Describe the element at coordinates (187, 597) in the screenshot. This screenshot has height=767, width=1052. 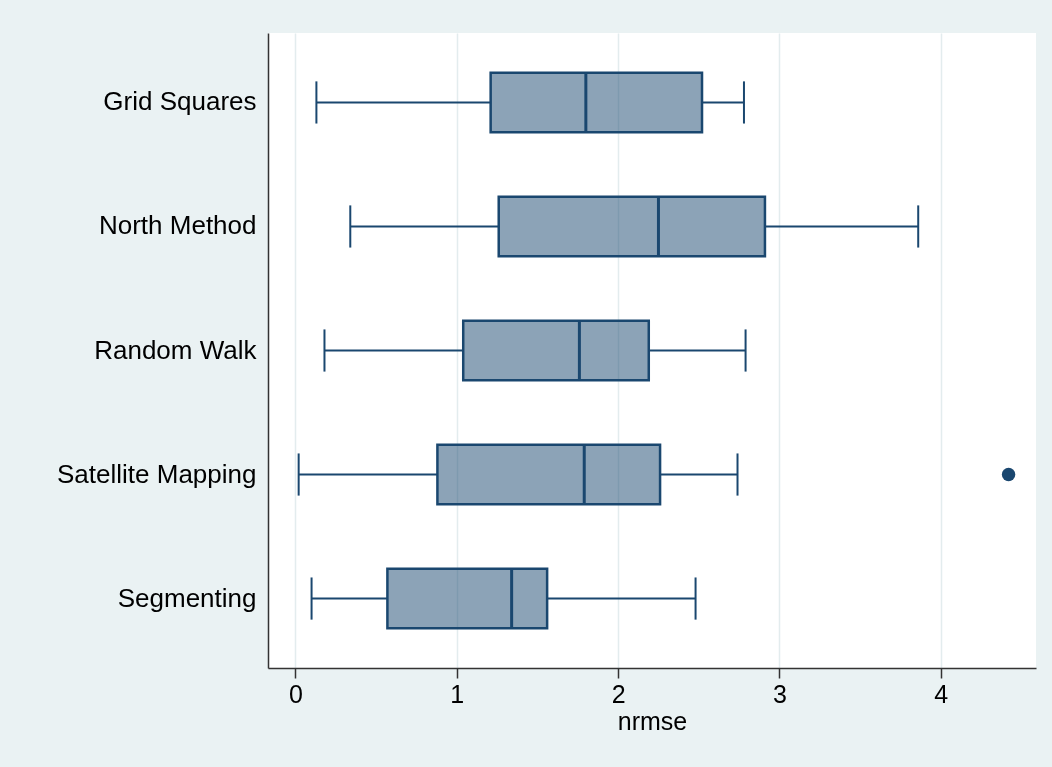
I see `y-tick-label: Segmenting` at that location.